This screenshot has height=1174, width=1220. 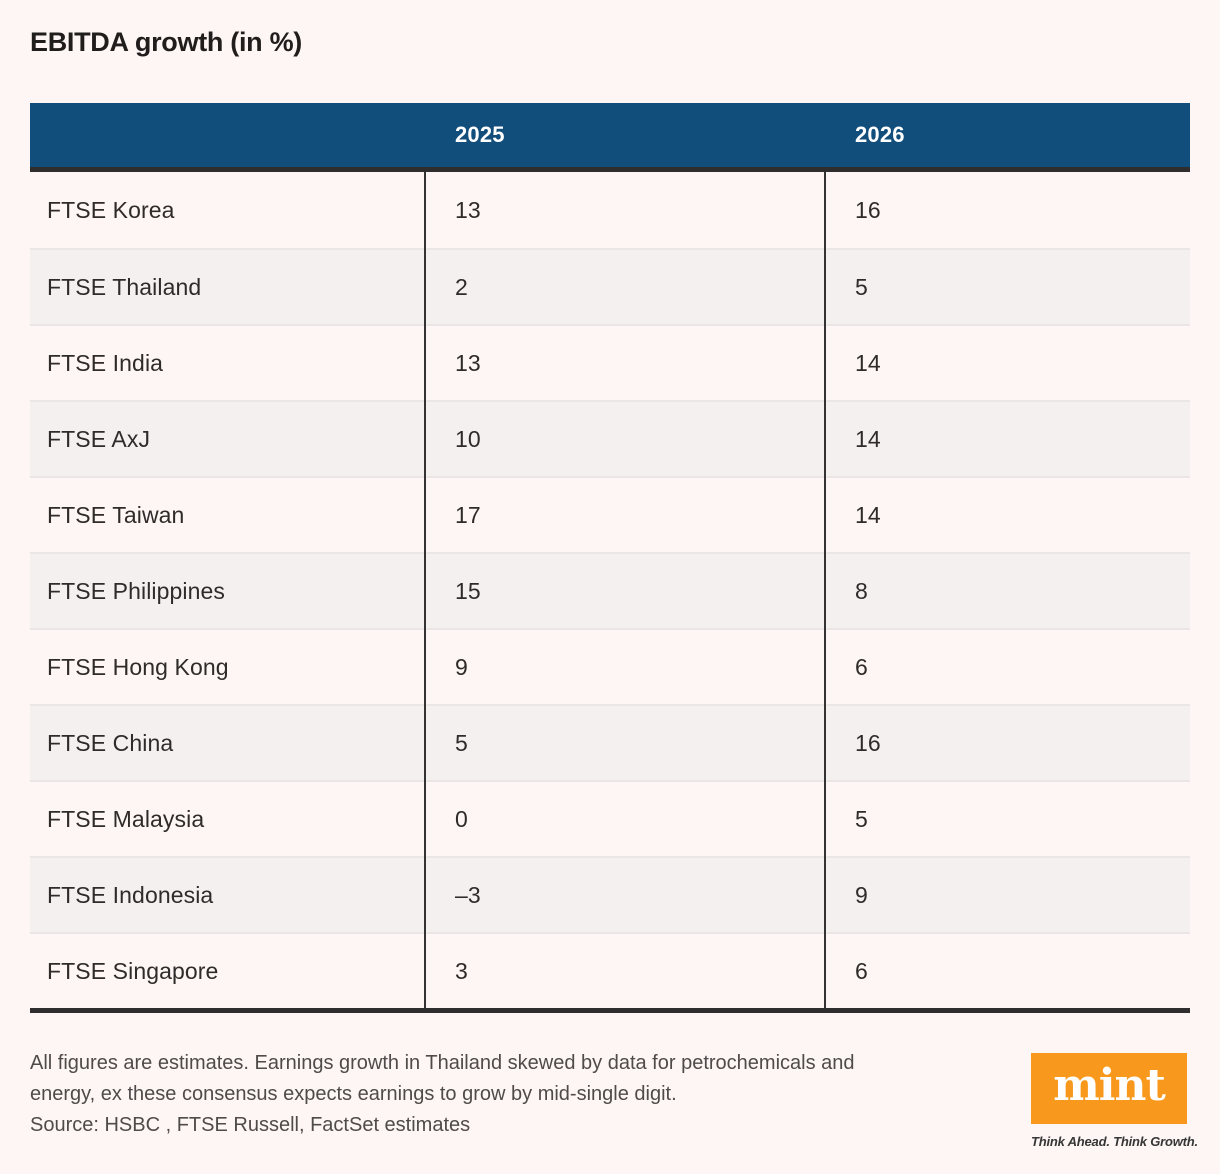 What do you see at coordinates (124, 286) in the screenshot?
I see `row-label: FTSE Thailand` at bounding box center [124, 286].